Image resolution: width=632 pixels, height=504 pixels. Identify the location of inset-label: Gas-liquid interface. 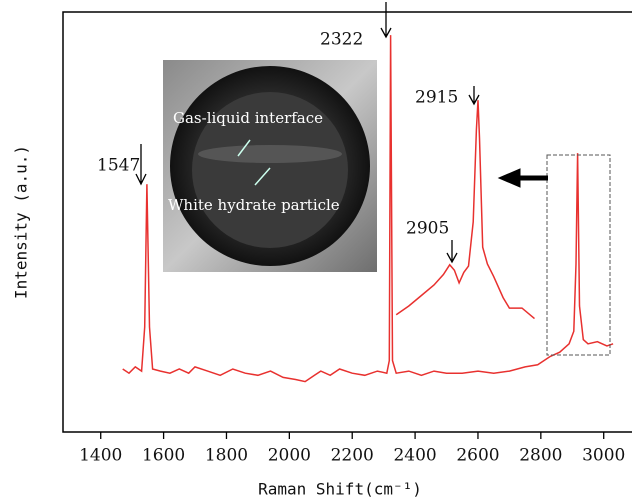
(248, 118).